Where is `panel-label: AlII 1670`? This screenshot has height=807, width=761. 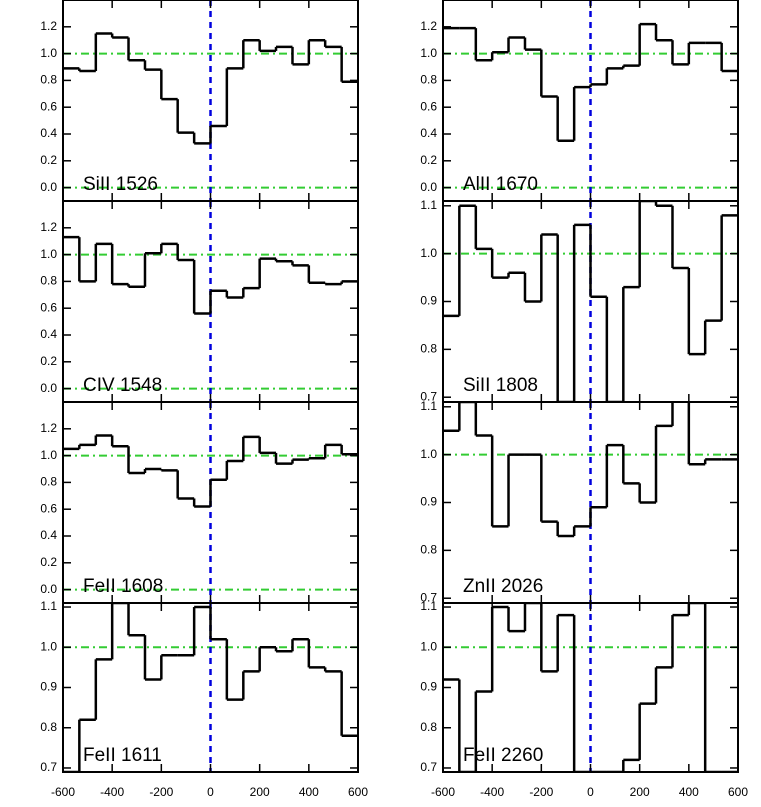
panel-label: AlII 1670 is located at coordinates (500, 184).